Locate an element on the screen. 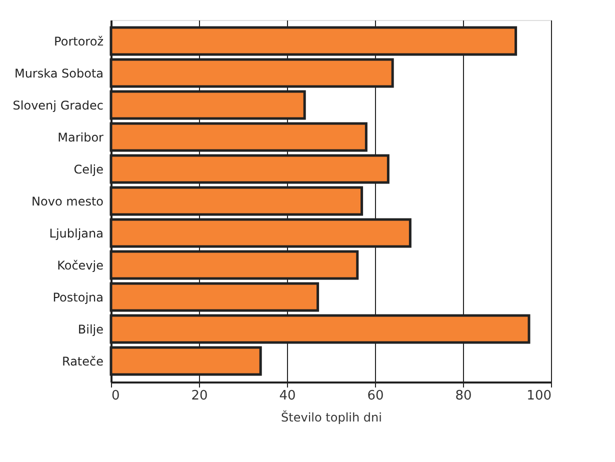 The width and height of the screenshot is (615, 462). y-tick-label: Murska Sobota is located at coordinates (59, 73).